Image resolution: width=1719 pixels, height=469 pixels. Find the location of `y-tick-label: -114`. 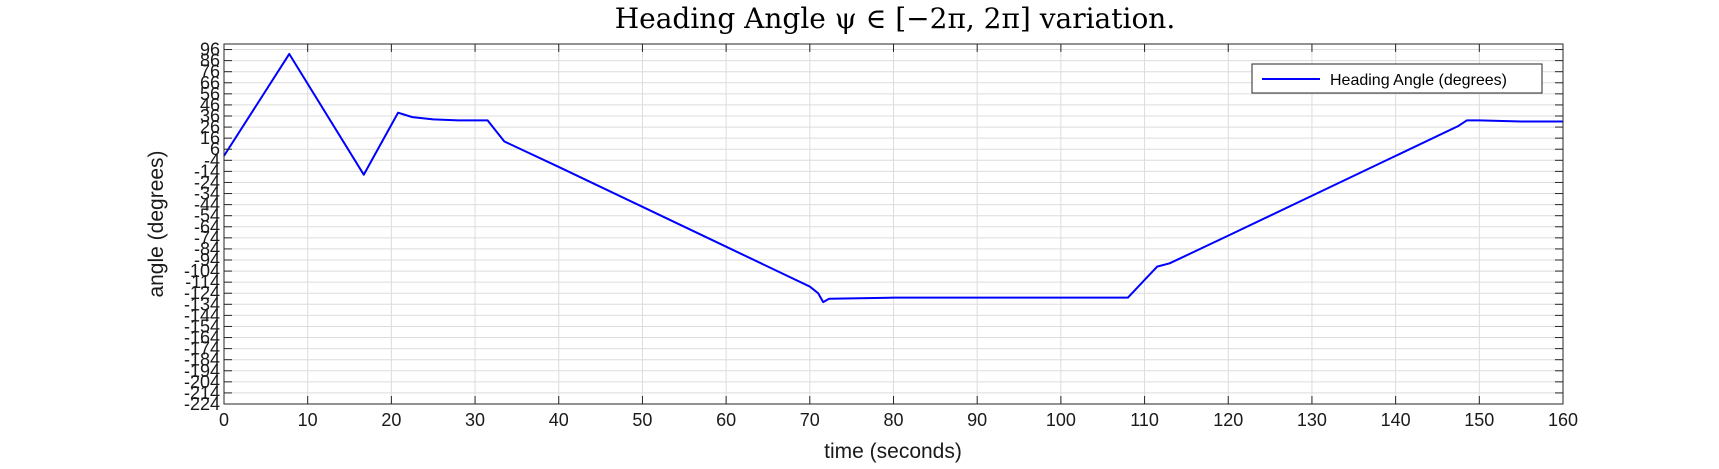

y-tick-label: -114 is located at coordinates (202, 282).